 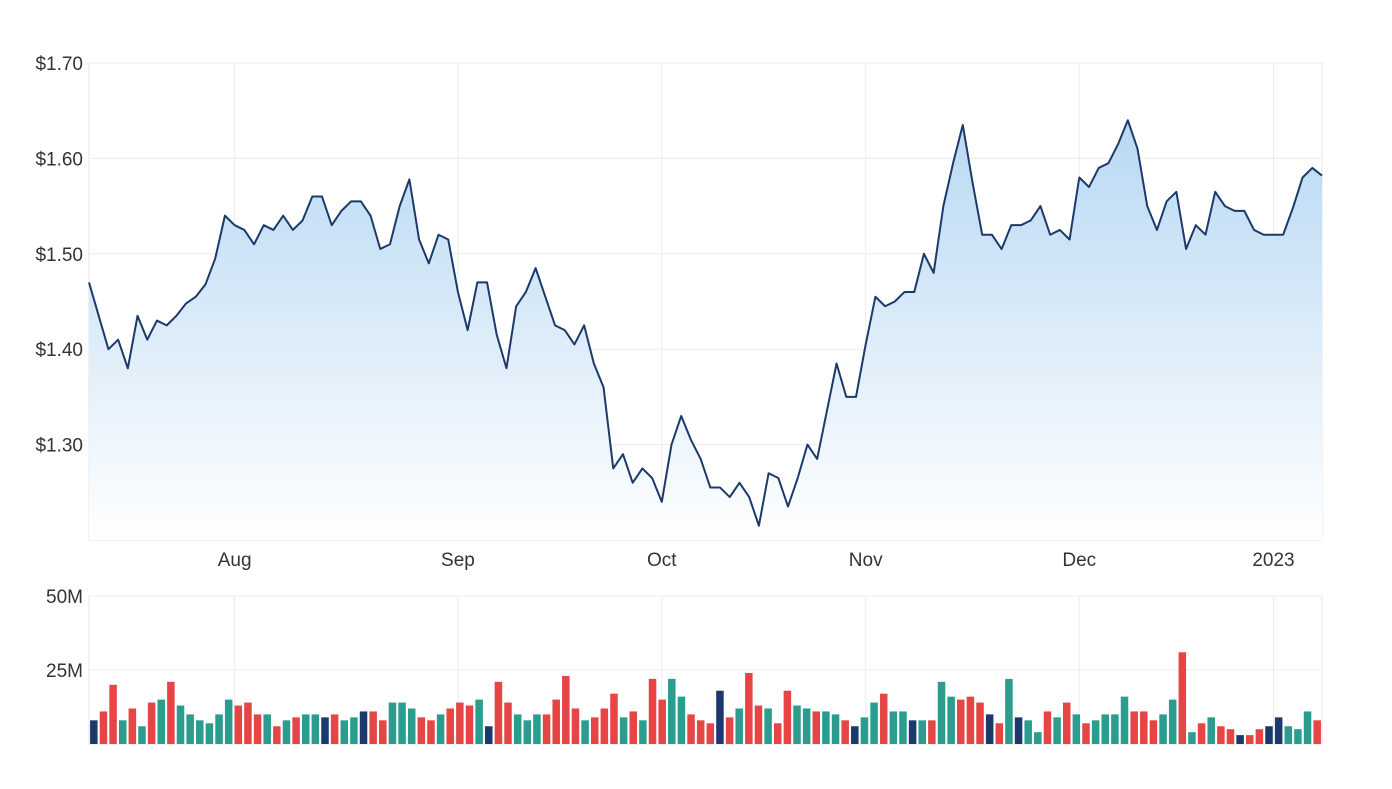 What do you see at coordinates (458, 560) in the screenshot?
I see `date-x-tick-label: Sep` at bounding box center [458, 560].